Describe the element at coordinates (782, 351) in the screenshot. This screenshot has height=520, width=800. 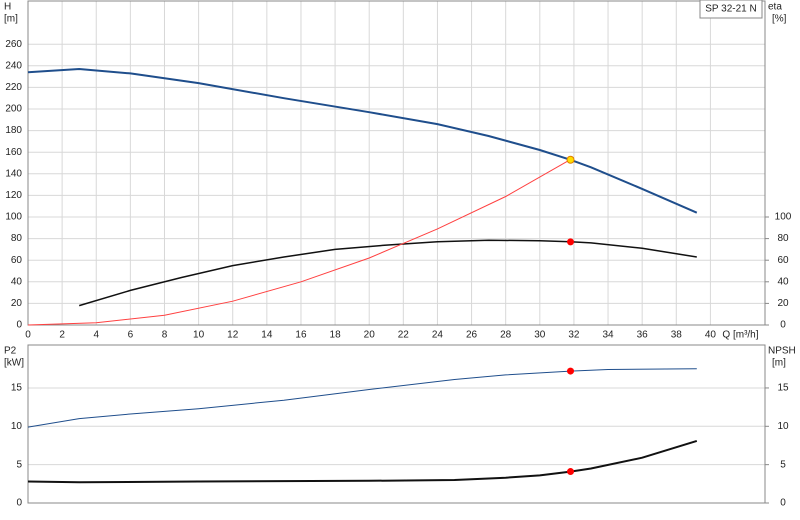
I see `y2-axis-label: NPSH` at that location.